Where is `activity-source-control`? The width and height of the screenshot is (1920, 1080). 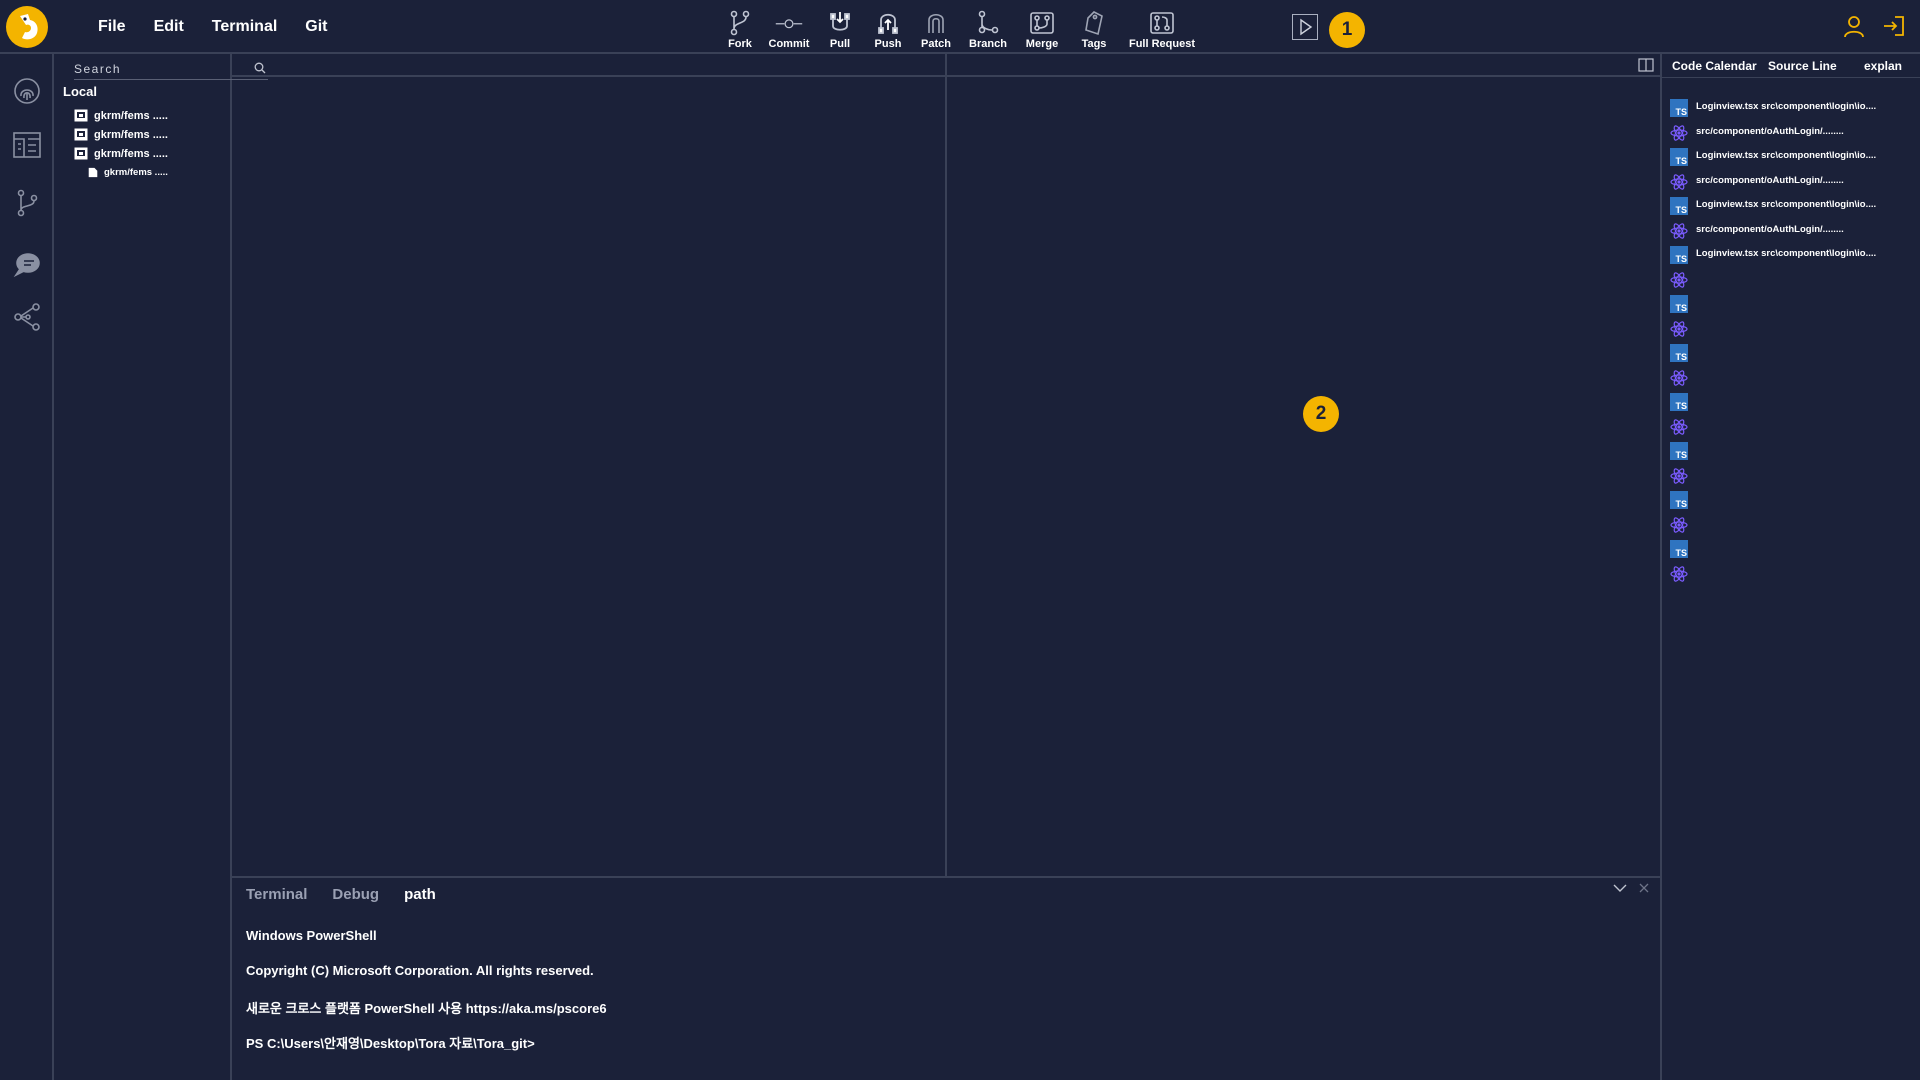
activity-source-control is located at coordinates (27, 203).